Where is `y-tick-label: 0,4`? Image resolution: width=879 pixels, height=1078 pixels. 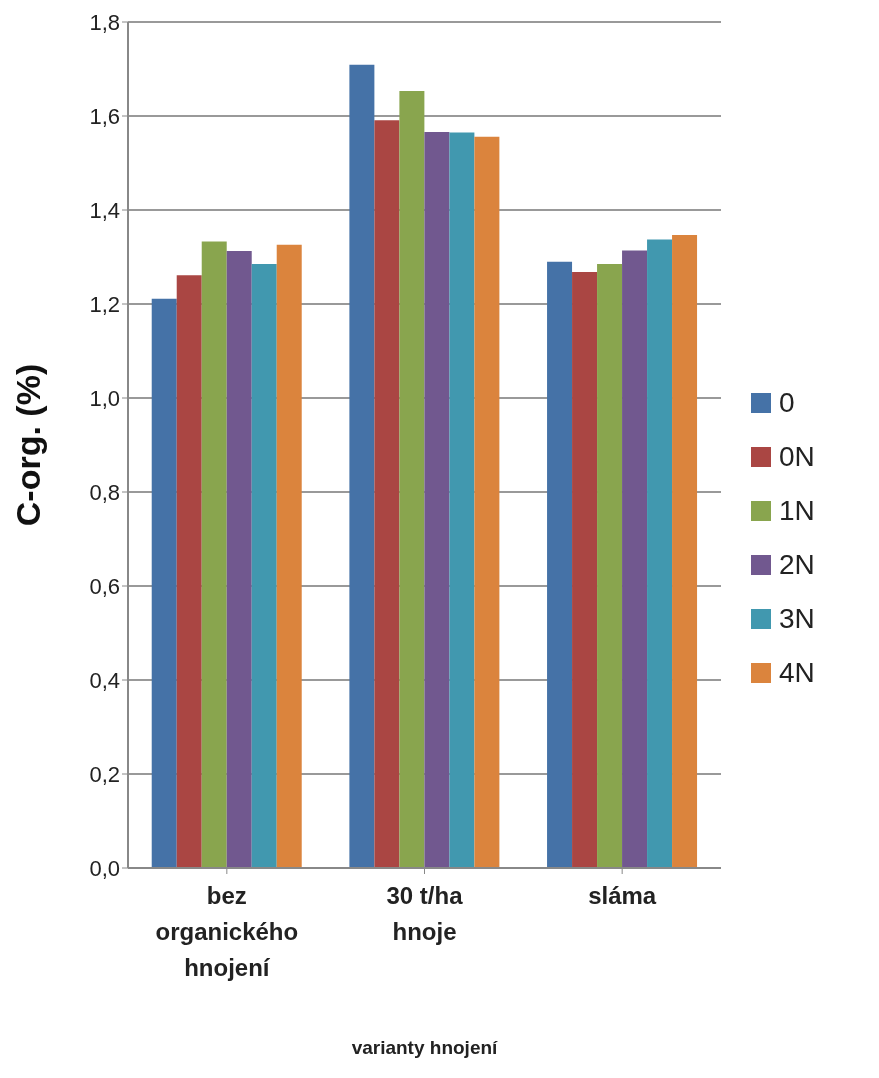 y-tick-label: 0,4 is located at coordinates (104, 680).